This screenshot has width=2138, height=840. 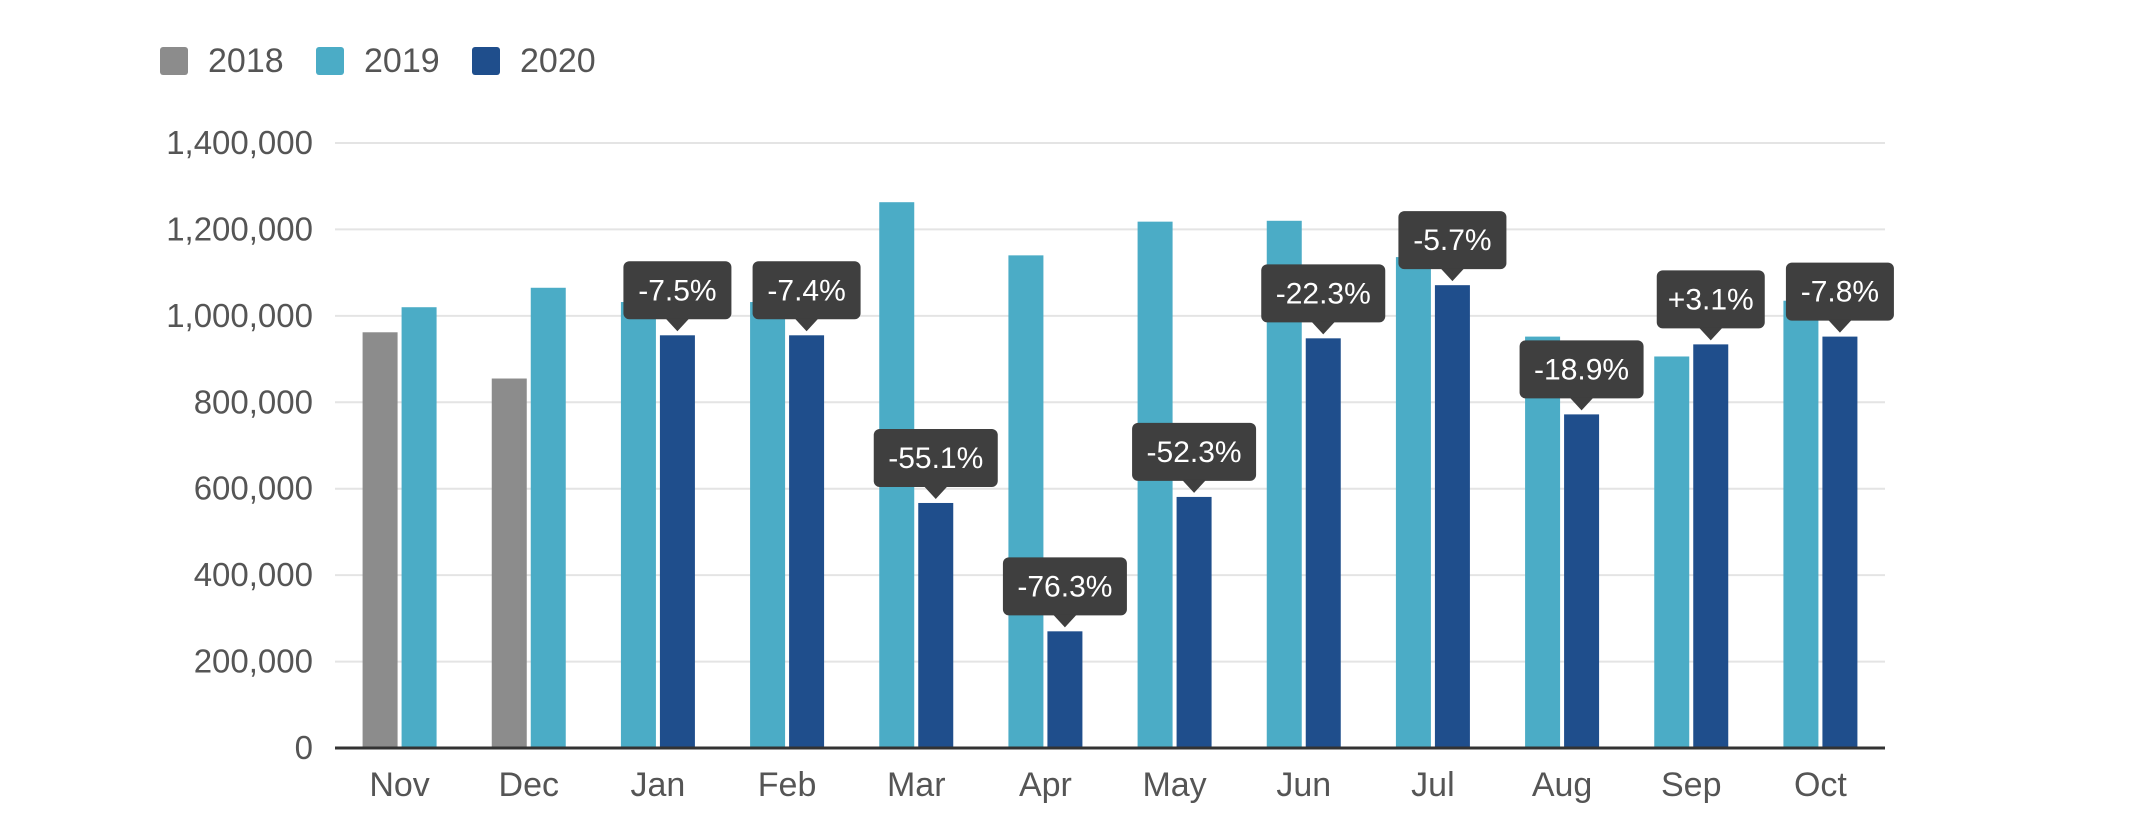 I want to click on legend-label-2019: 2019, so click(x=402, y=61).